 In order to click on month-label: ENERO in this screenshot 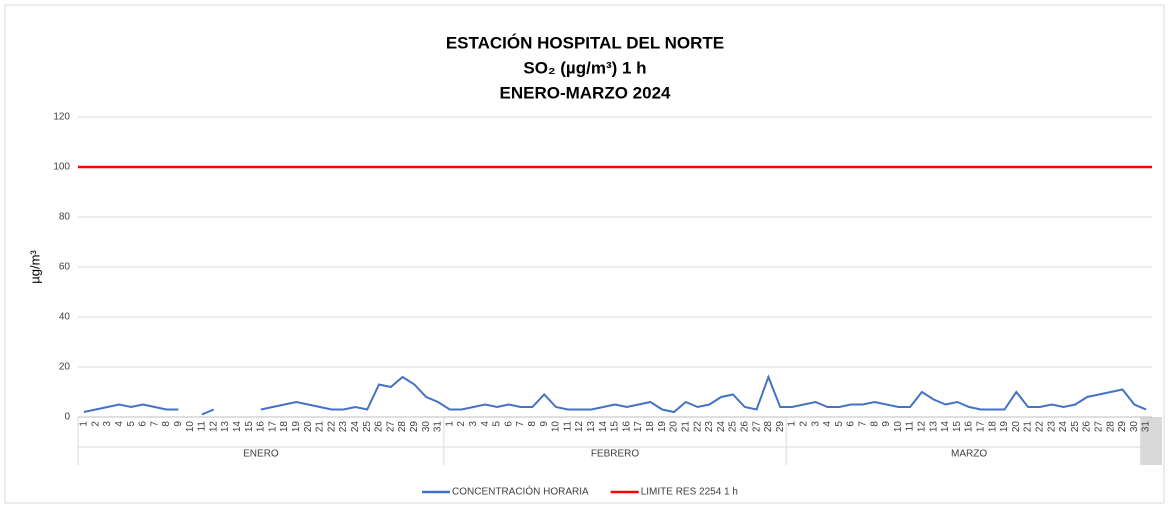, I will do `click(261, 454)`.